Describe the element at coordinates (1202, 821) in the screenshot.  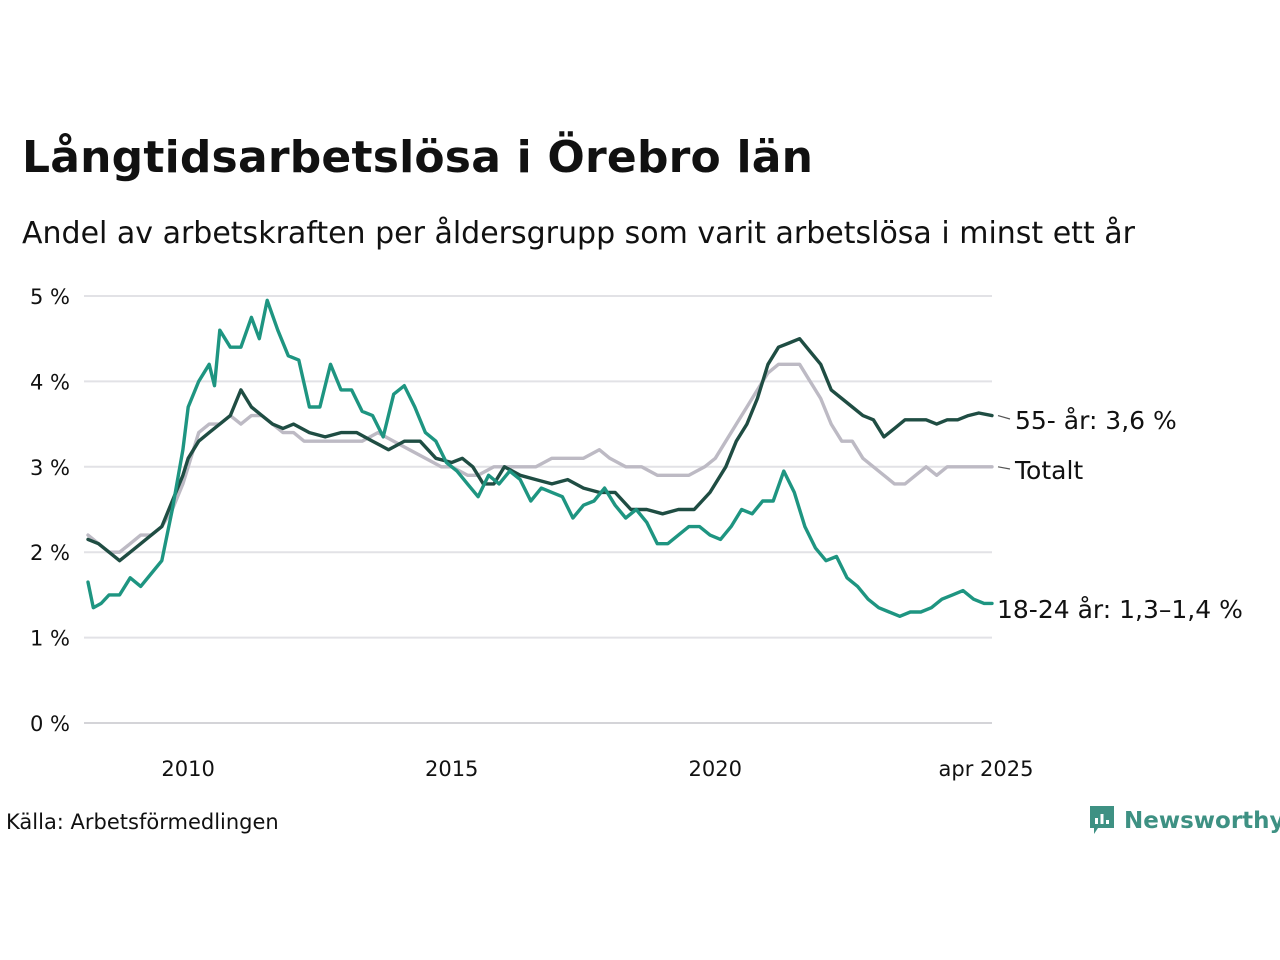
I see `brand-name: Newsworthy` at that location.